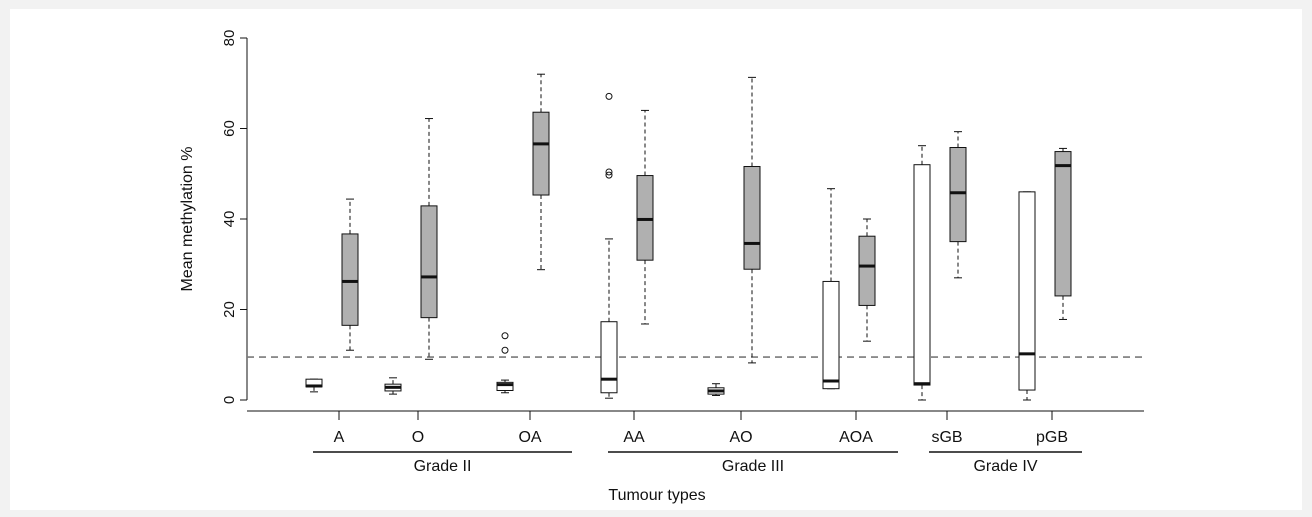  What do you see at coordinates (229, 128) in the screenshot?
I see `y-tick-label: 60` at bounding box center [229, 128].